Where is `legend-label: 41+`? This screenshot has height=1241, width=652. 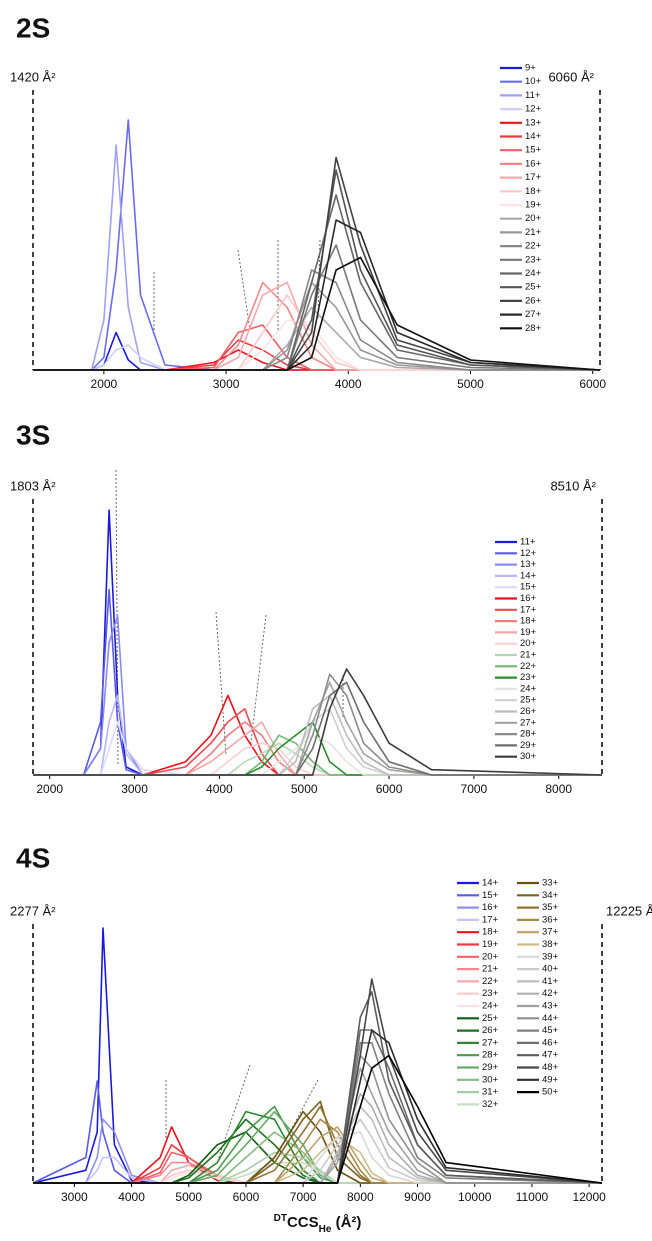
legend-label: 41+ is located at coordinates (550, 981).